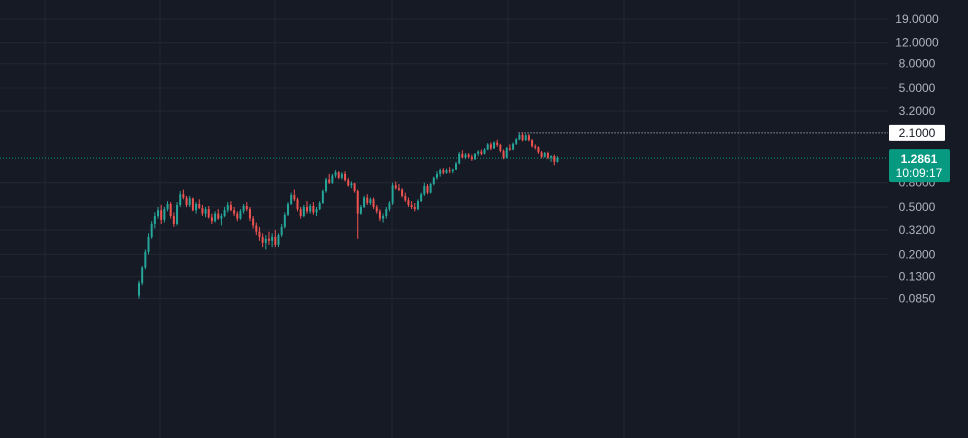 The width and height of the screenshot is (968, 438). Describe the element at coordinates (917, 19) in the screenshot. I see `price-tick-label: 19.0000` at that location.